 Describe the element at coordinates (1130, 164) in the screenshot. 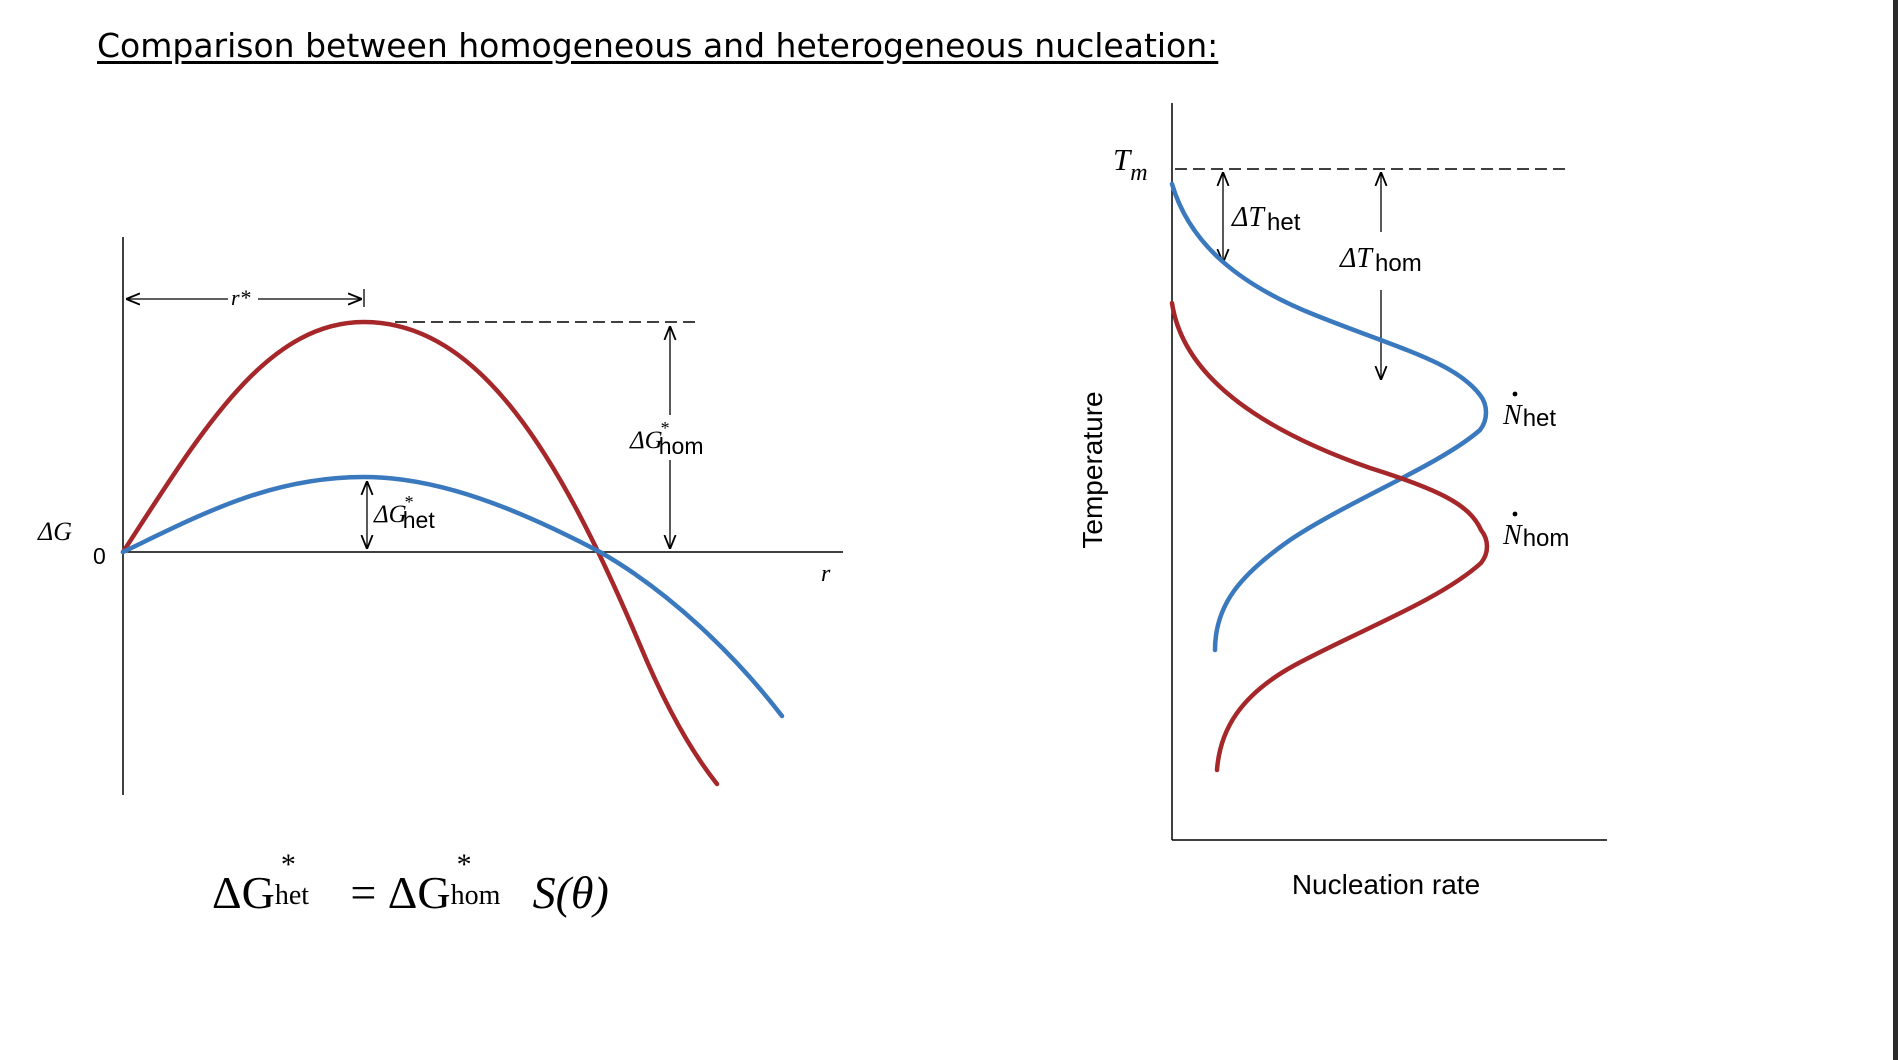

I see `tm-label: Tm` at that location.